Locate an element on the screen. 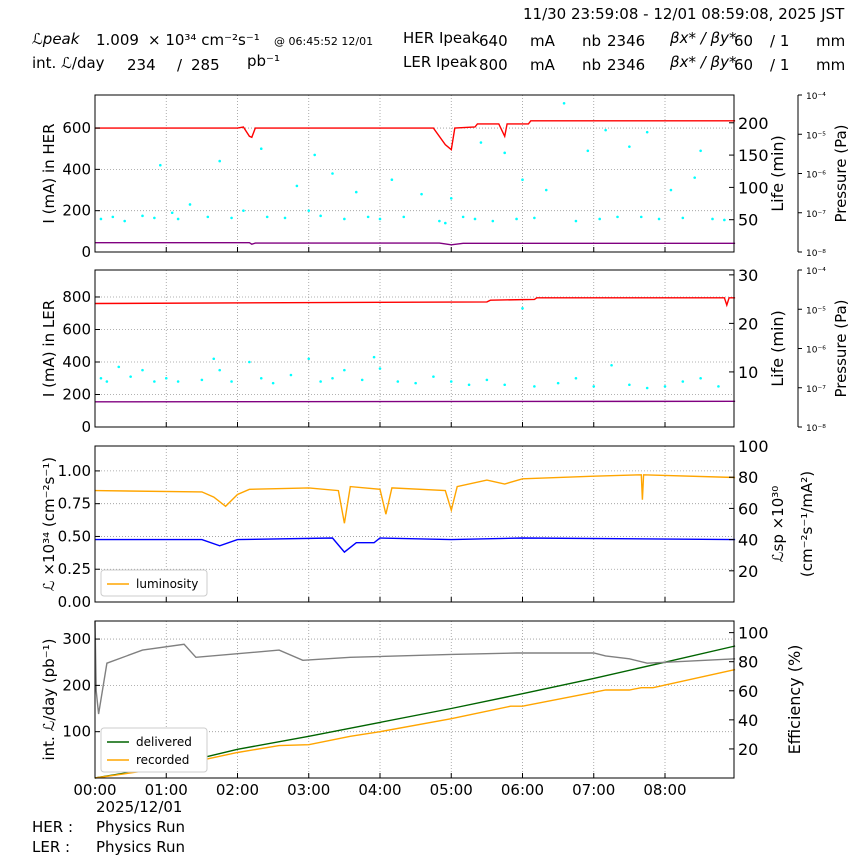 This screenshot has width=864, height=864. lpeak-label: ℒpeak is located at coordinates (56, 39).